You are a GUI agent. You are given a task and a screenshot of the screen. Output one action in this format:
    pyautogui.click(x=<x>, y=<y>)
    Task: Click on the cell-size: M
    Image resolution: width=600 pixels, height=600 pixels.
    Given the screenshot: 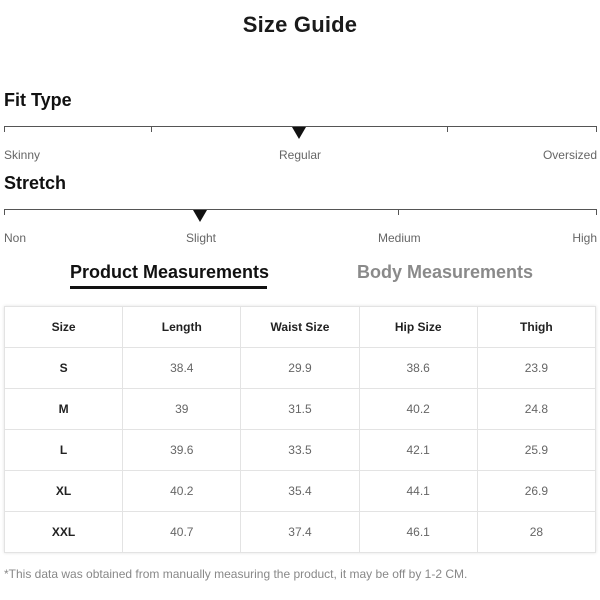 What is the action you would take?
    pyautogui.click(x=63, y=409)
    